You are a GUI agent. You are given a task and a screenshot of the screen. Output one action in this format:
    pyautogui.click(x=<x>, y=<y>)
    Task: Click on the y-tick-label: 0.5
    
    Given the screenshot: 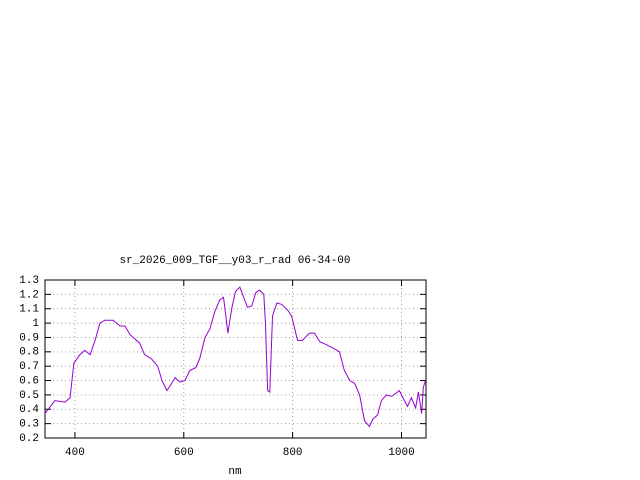 What is the action you would take?
    pyautogui.click(x=29, y=396)
    